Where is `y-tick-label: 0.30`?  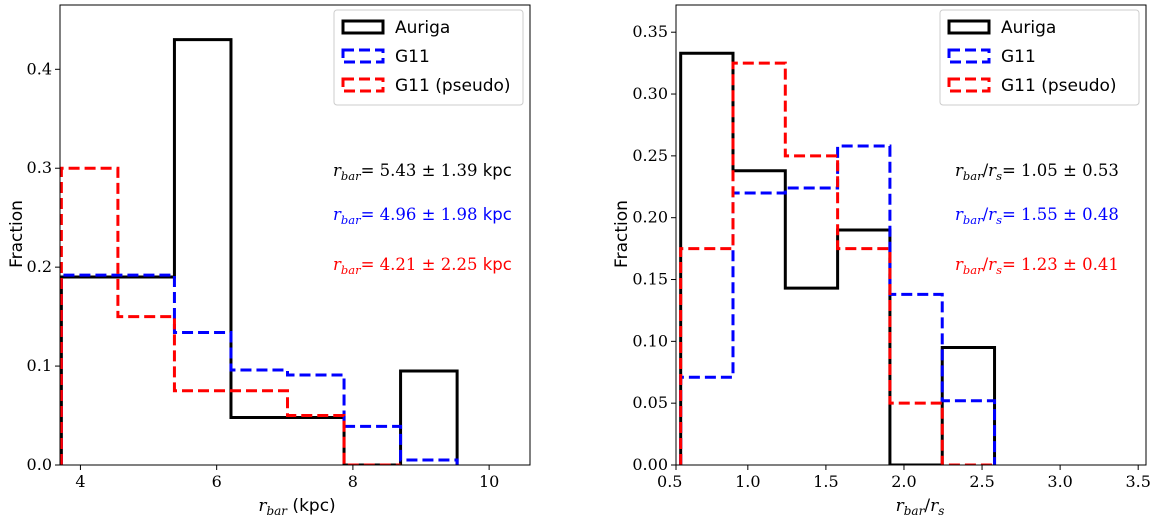
y-tick-label: 0.30 is located at coordinates (650, 93).